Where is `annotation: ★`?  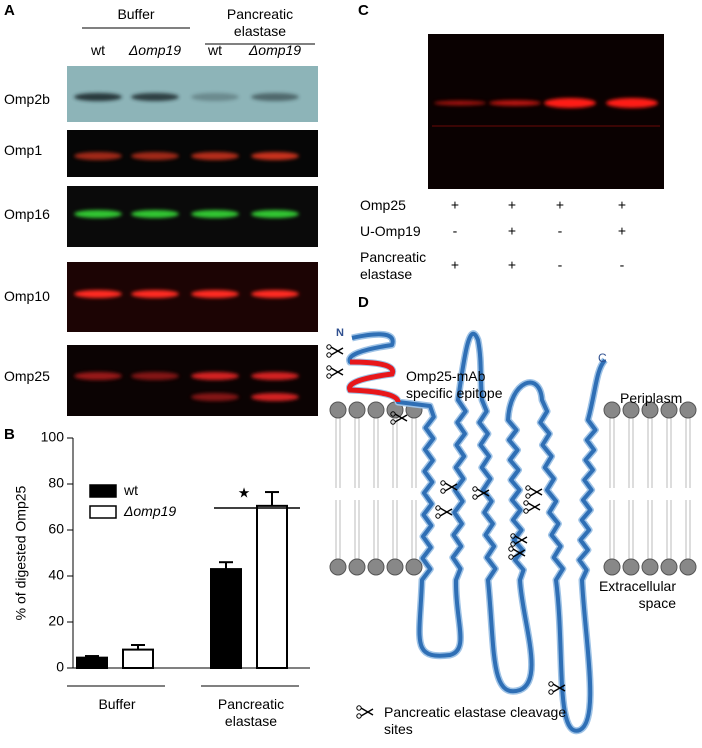
annotation: ★ is located at coordinates (244, 493).